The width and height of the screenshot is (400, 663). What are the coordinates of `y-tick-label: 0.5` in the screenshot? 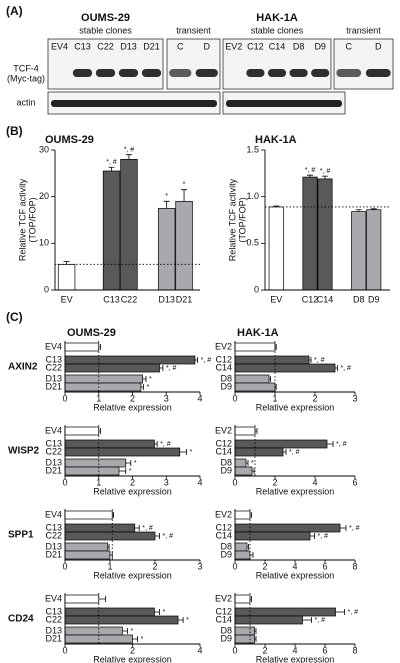 It's located at (252, 243).